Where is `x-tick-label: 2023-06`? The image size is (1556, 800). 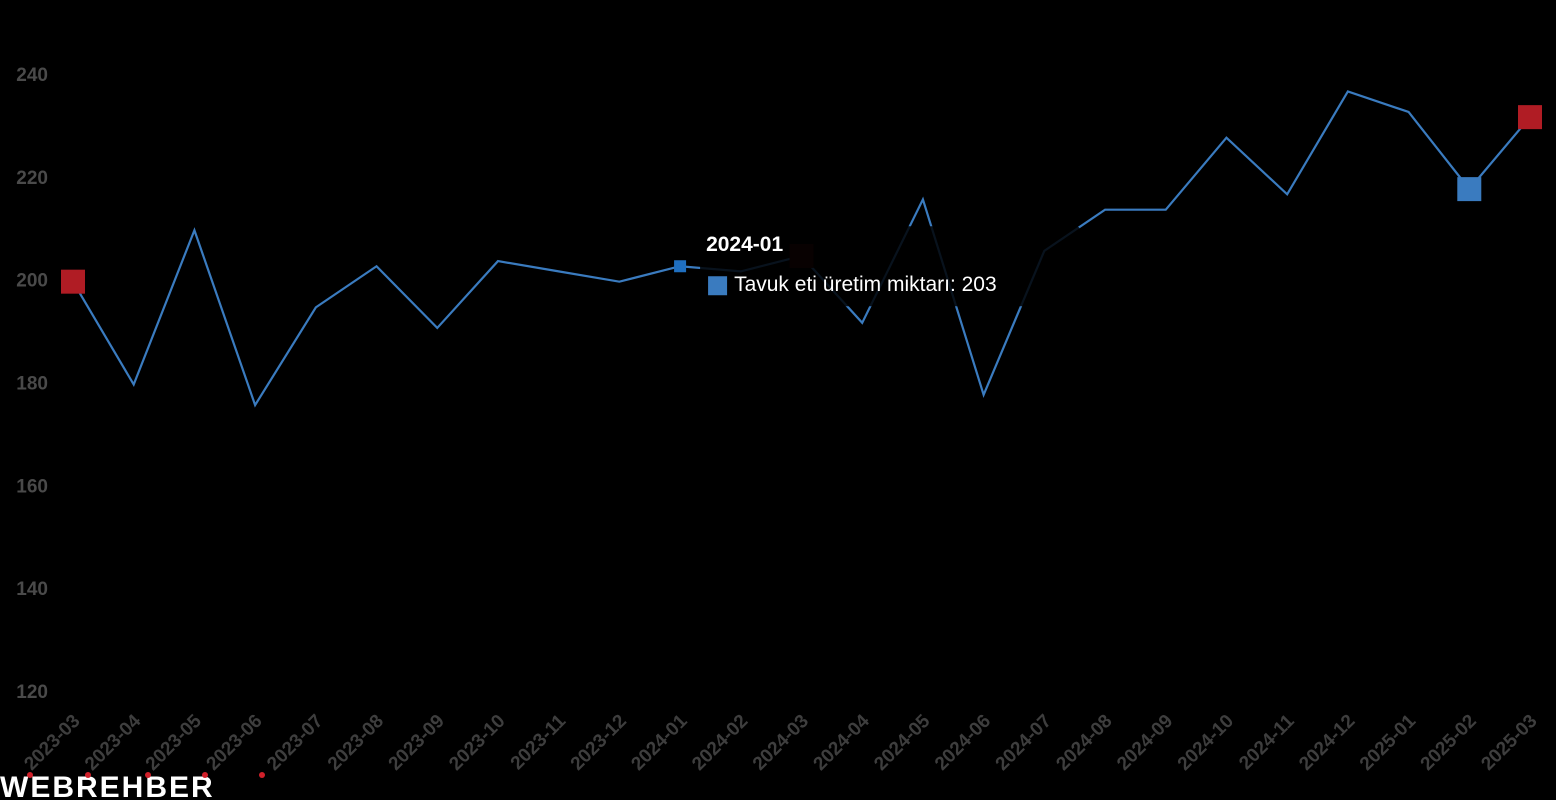 x-tick-label: 2023-06 is located at coordinates (235, 743).